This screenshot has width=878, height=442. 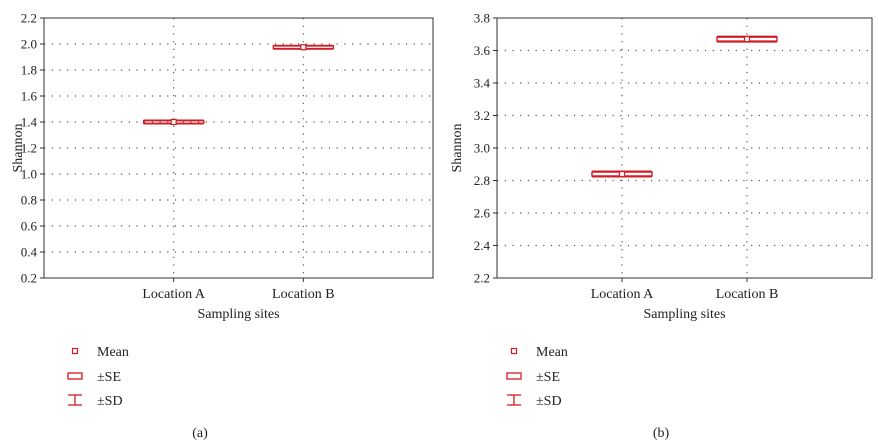 What do you see at coordinates (29, 200) in the screenshot?
I see `y-tick-label: 0.8` at bounding box center [29, 200].